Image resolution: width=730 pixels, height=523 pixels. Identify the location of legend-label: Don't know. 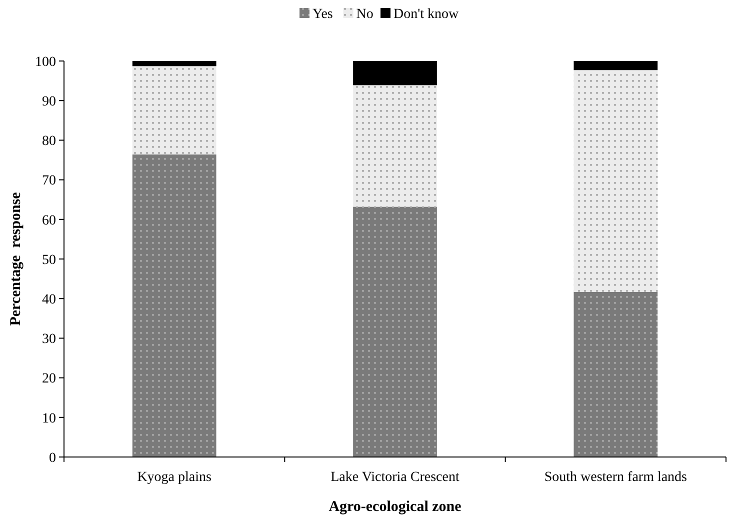
(427, 14).